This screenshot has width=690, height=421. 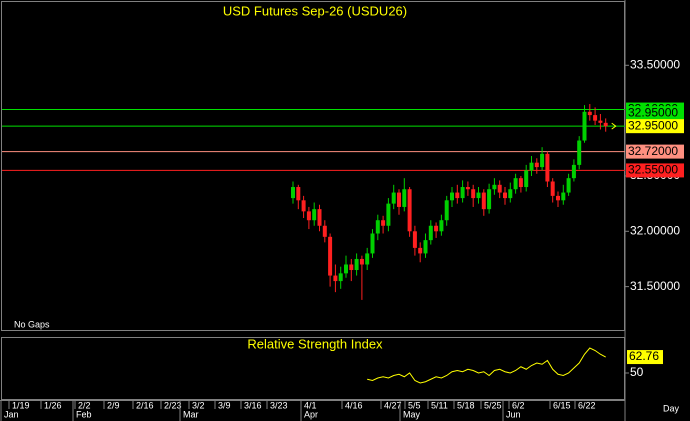 What do you see at coordinates (311, 414) in the screenshot?
I see `month-label: Apr` at bounding box center [311, 414].